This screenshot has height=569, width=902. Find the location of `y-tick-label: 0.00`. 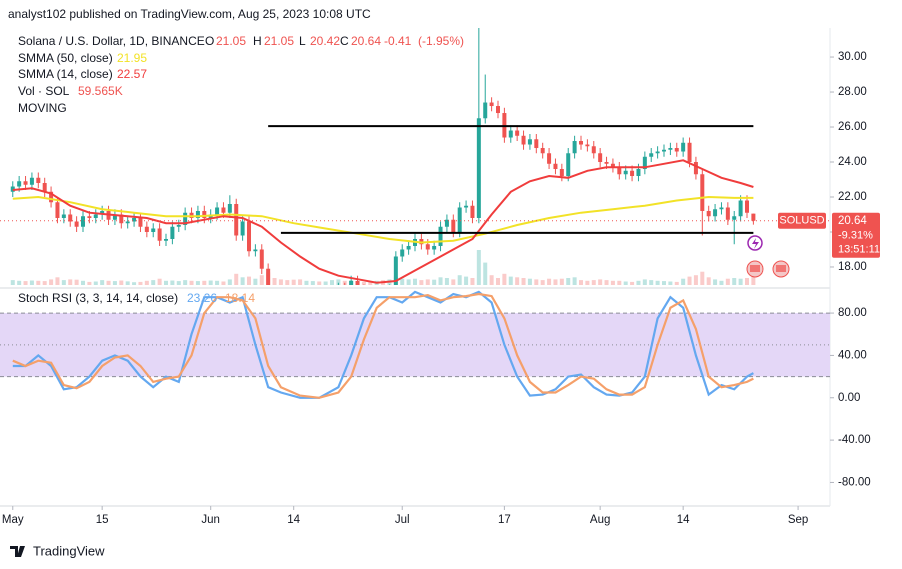

y-tick-label: 0.00 is located at coordinates (849, 398).